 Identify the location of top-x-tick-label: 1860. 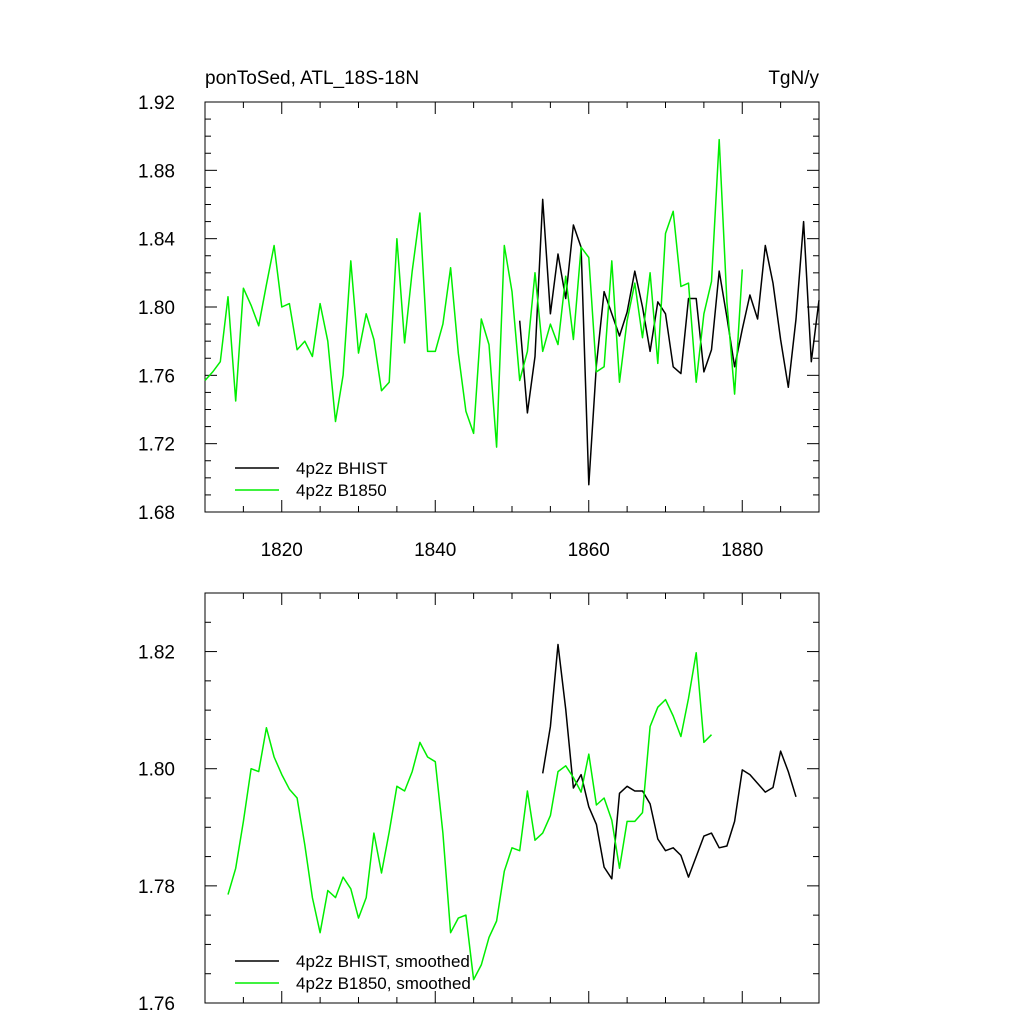
(589, 550).